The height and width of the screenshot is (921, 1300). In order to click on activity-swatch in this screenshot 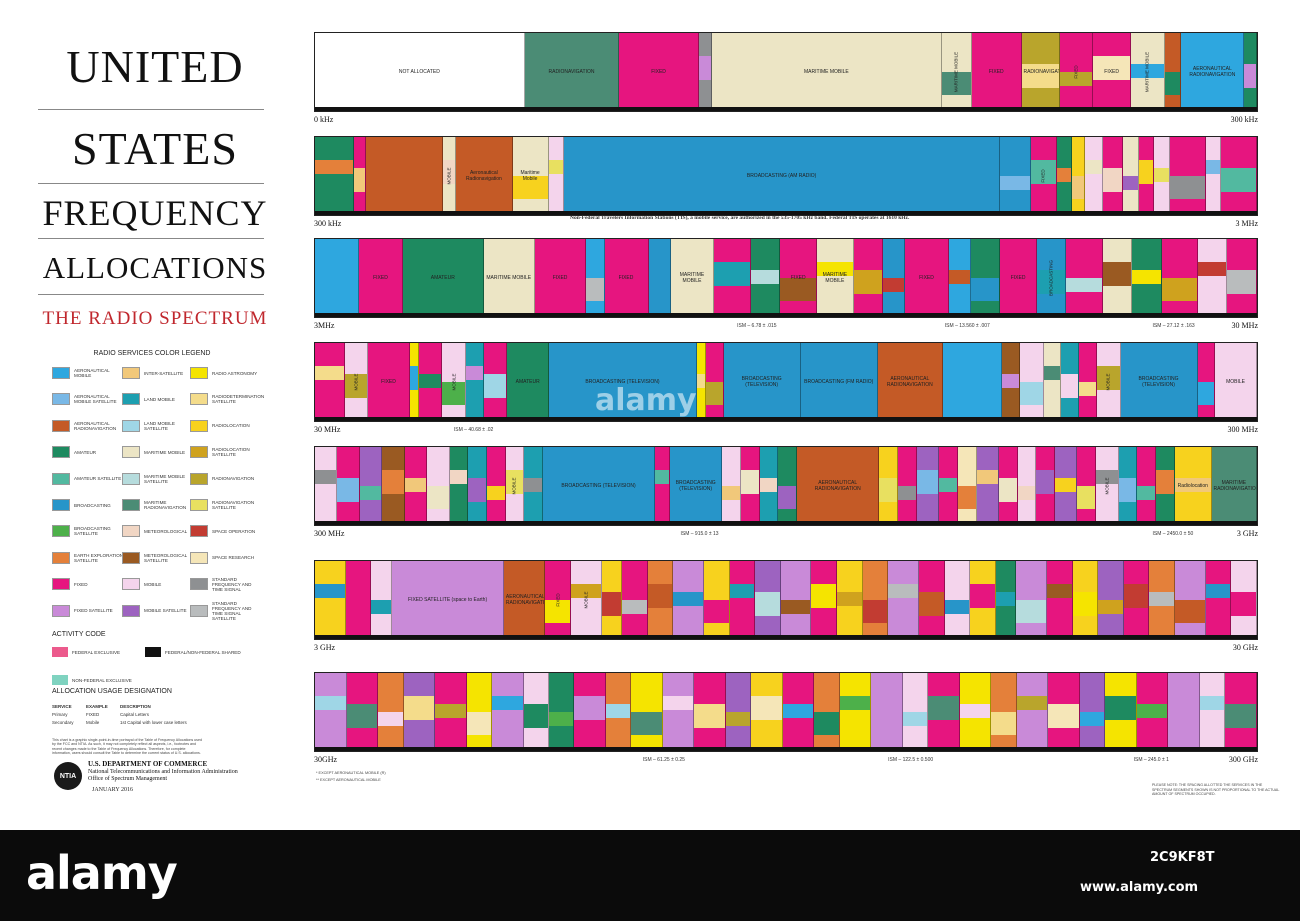, I will do `click(60, 680)`.